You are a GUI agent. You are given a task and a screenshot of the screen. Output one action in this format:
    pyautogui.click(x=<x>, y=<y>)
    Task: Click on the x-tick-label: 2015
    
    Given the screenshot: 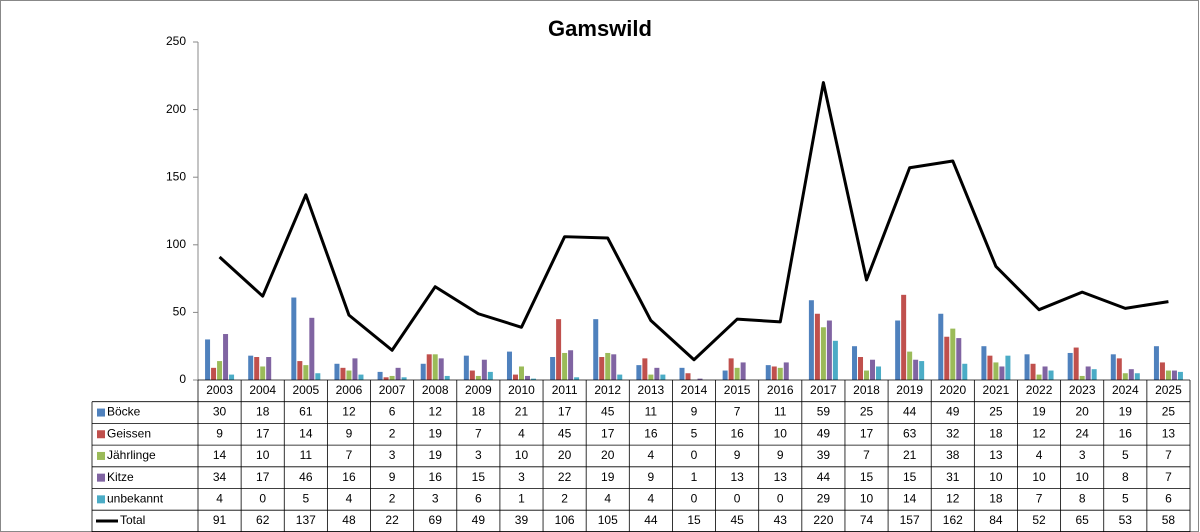 What is the action you would take?
    pyautogui.click(x=737, y=390)
    